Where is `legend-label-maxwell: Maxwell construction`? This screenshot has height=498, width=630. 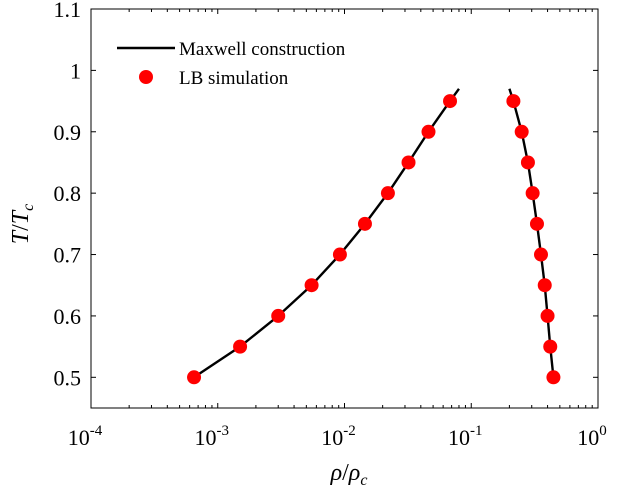 legend-label-maxwell: Maxwell construction is located at coordinates (262, 49).